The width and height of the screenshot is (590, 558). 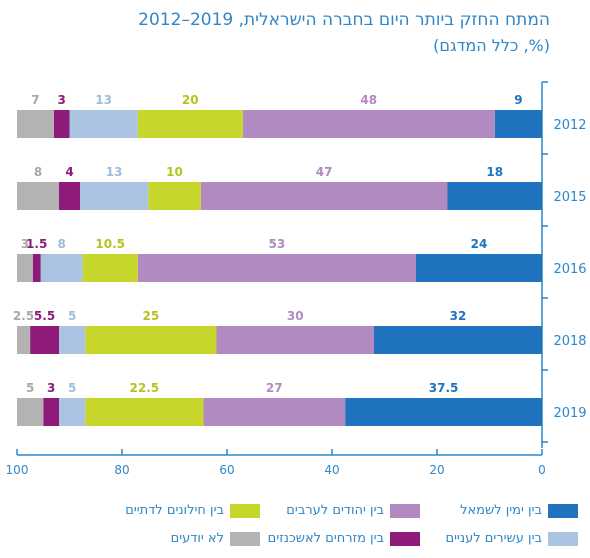 What do you see at coordinates (569, 125) in the screenshot?
I see `category-label-2012: 2012` at bounding box center [569, 125].